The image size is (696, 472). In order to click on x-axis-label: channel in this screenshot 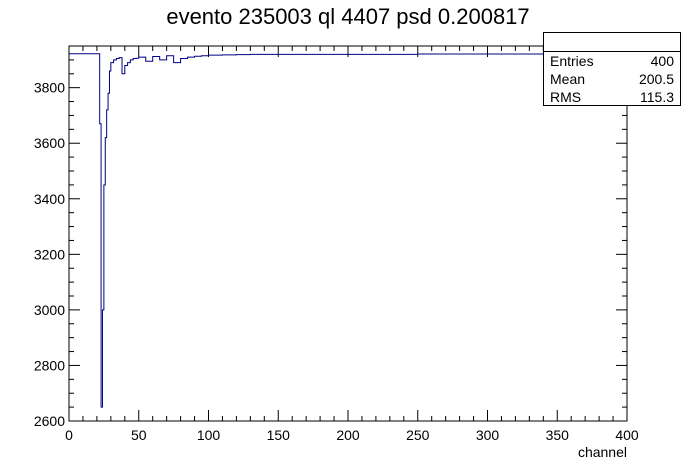, I will do `click(602, 452)`.